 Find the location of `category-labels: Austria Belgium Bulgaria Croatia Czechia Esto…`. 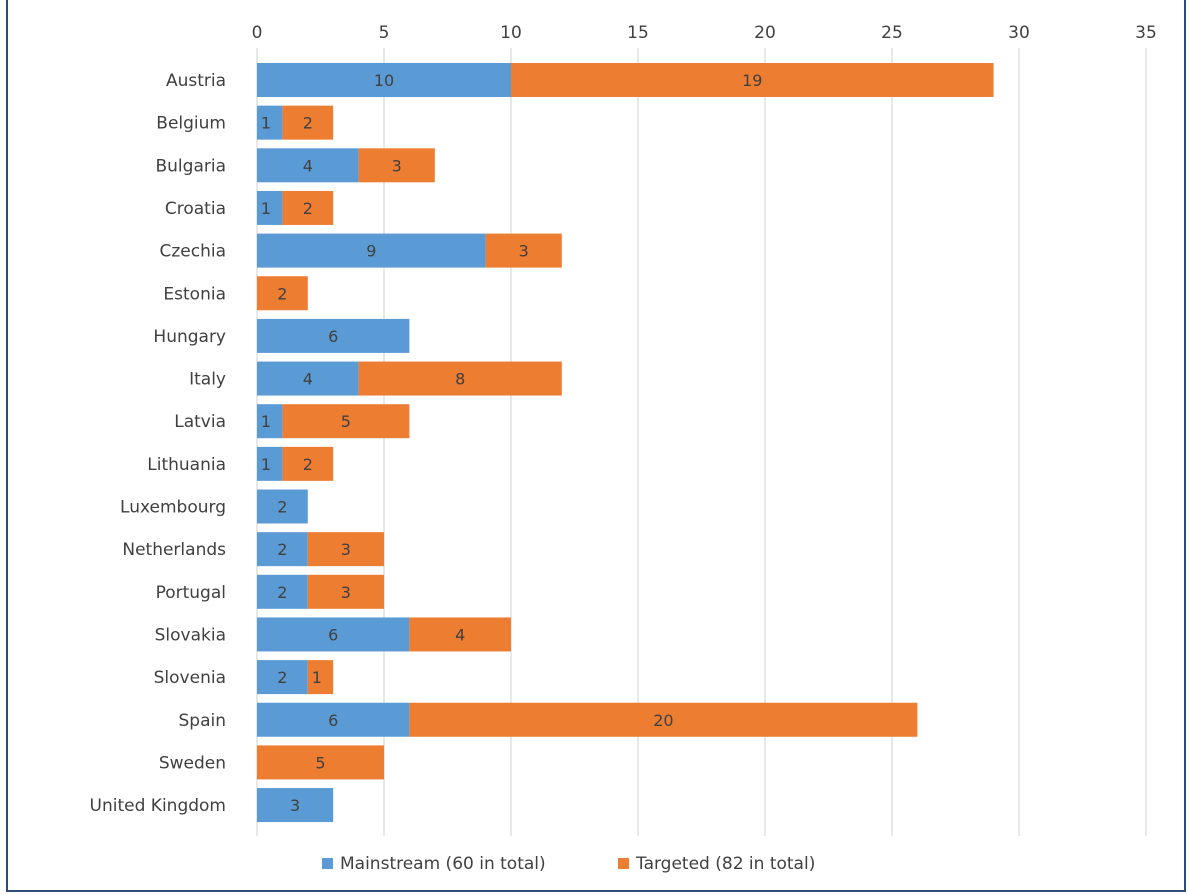

category-labels: Austria Belgium Bulgaria Croatia Czechia Esto… is located at coordinates (158, 443).